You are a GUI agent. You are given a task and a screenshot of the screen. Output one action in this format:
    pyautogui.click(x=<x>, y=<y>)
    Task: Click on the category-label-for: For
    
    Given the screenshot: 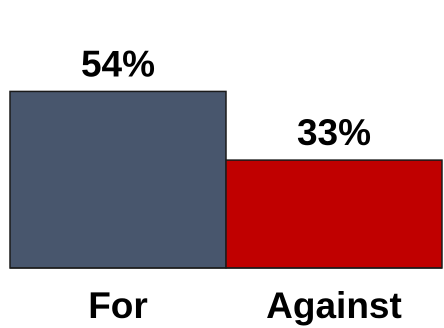 What is the action you would take?
    pyautogui.click(x=118, y=305)
    